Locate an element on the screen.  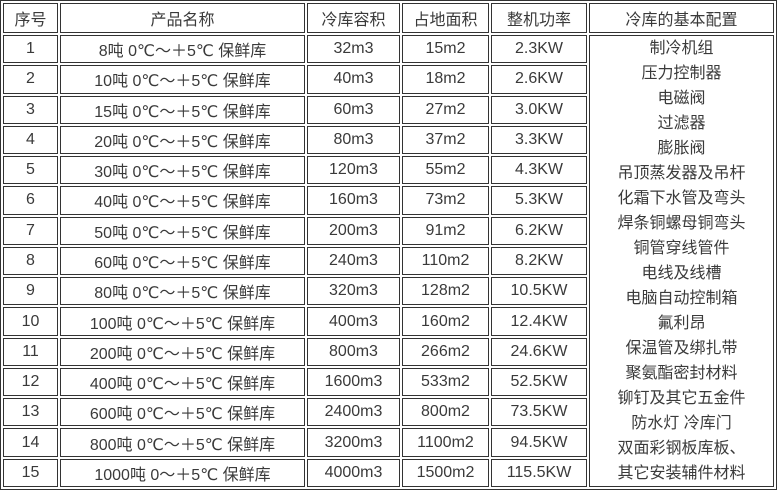
cell-no: 7 is located at coordinates (30, 230).